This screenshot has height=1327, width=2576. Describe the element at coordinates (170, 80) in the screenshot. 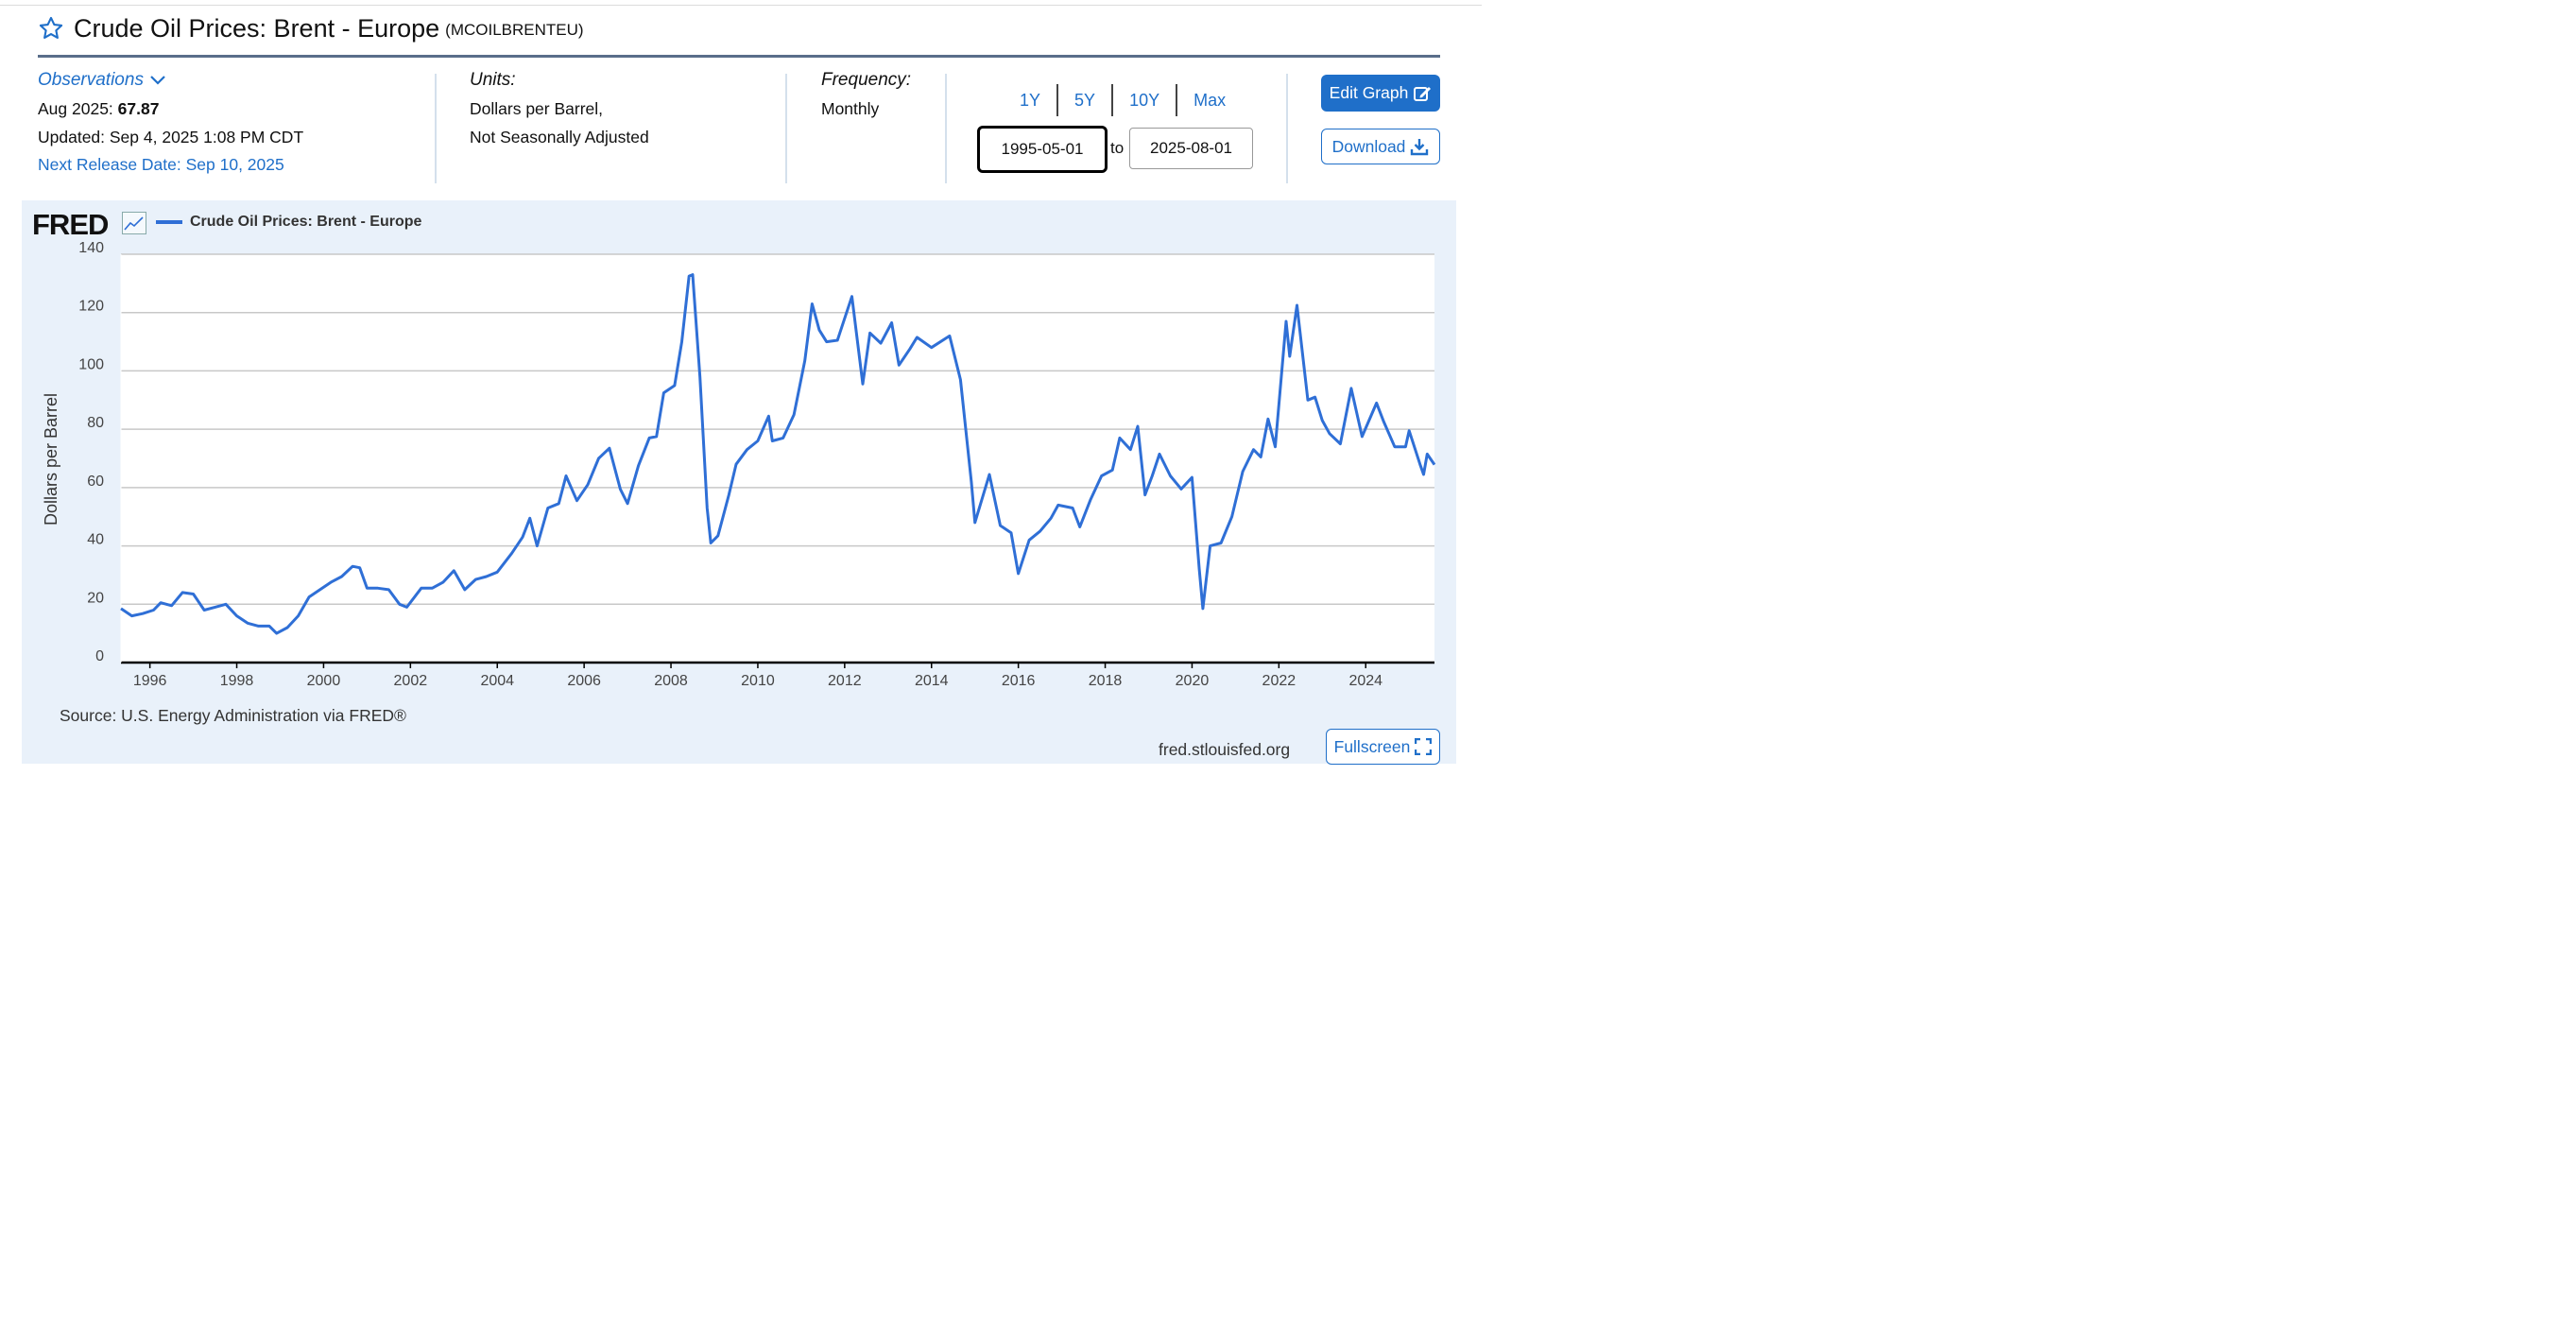

I see `observations-dropdown: Observations` at that location.